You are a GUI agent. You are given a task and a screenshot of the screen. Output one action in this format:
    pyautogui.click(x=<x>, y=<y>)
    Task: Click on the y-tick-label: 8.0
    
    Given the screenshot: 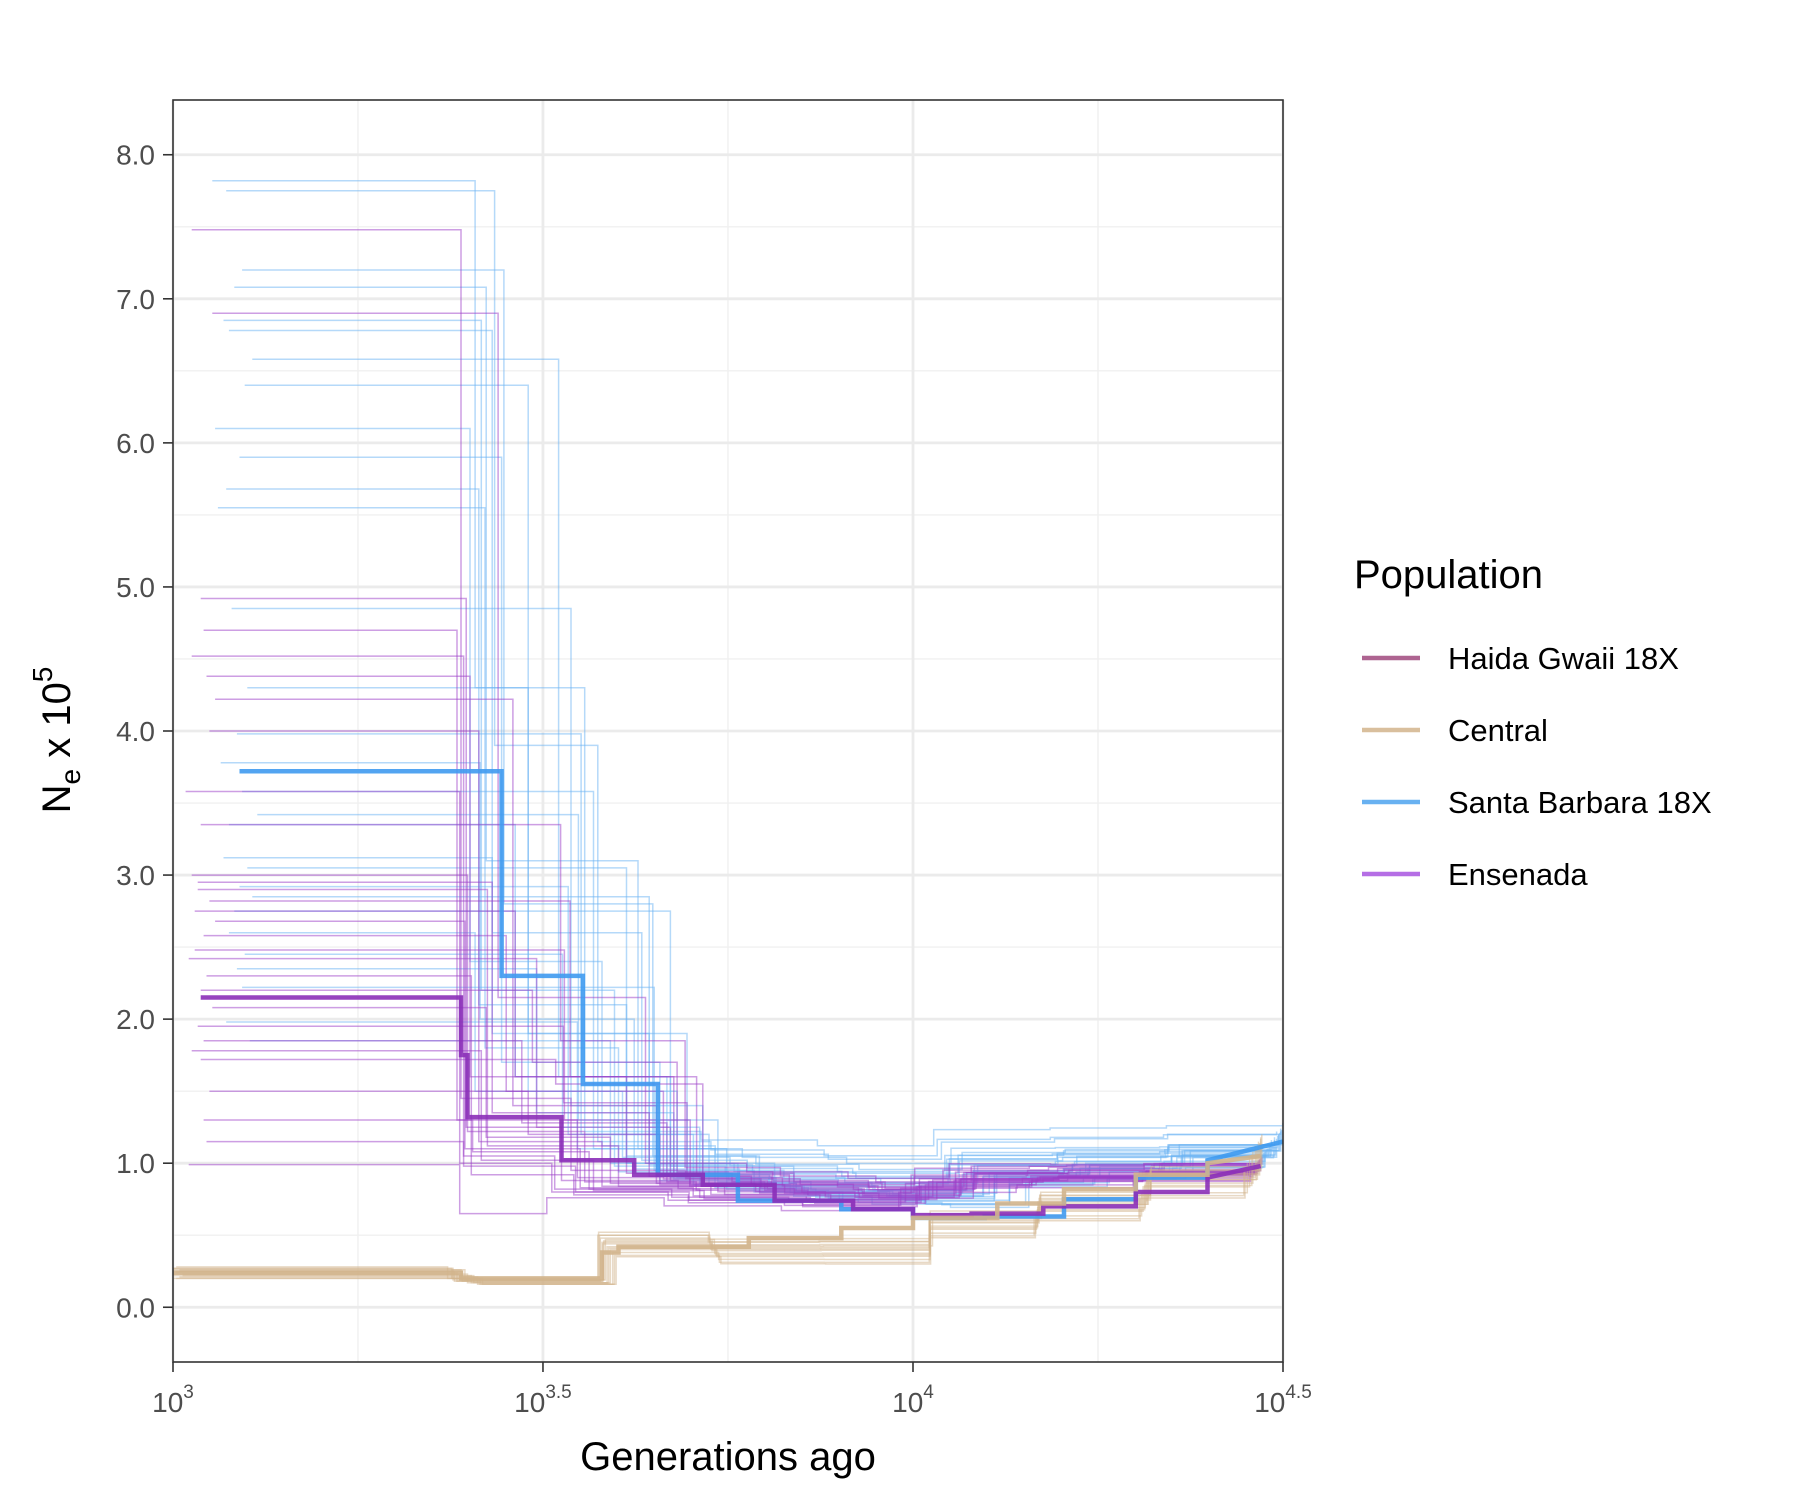 What is the action you would take?
    pyautogui.click(x=135, y=155)
    